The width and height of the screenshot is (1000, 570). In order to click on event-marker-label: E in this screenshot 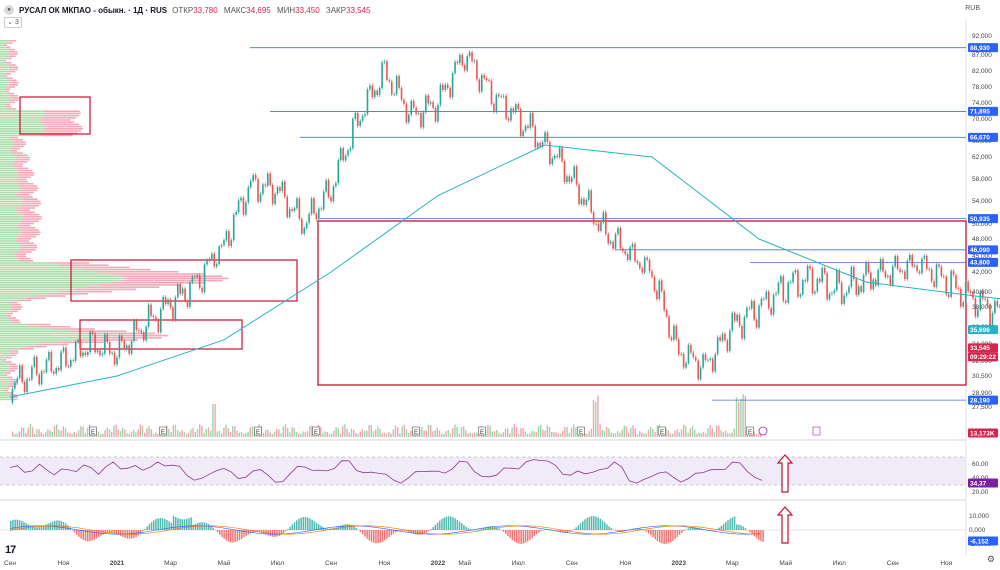, I will do `click(316, 433)`.